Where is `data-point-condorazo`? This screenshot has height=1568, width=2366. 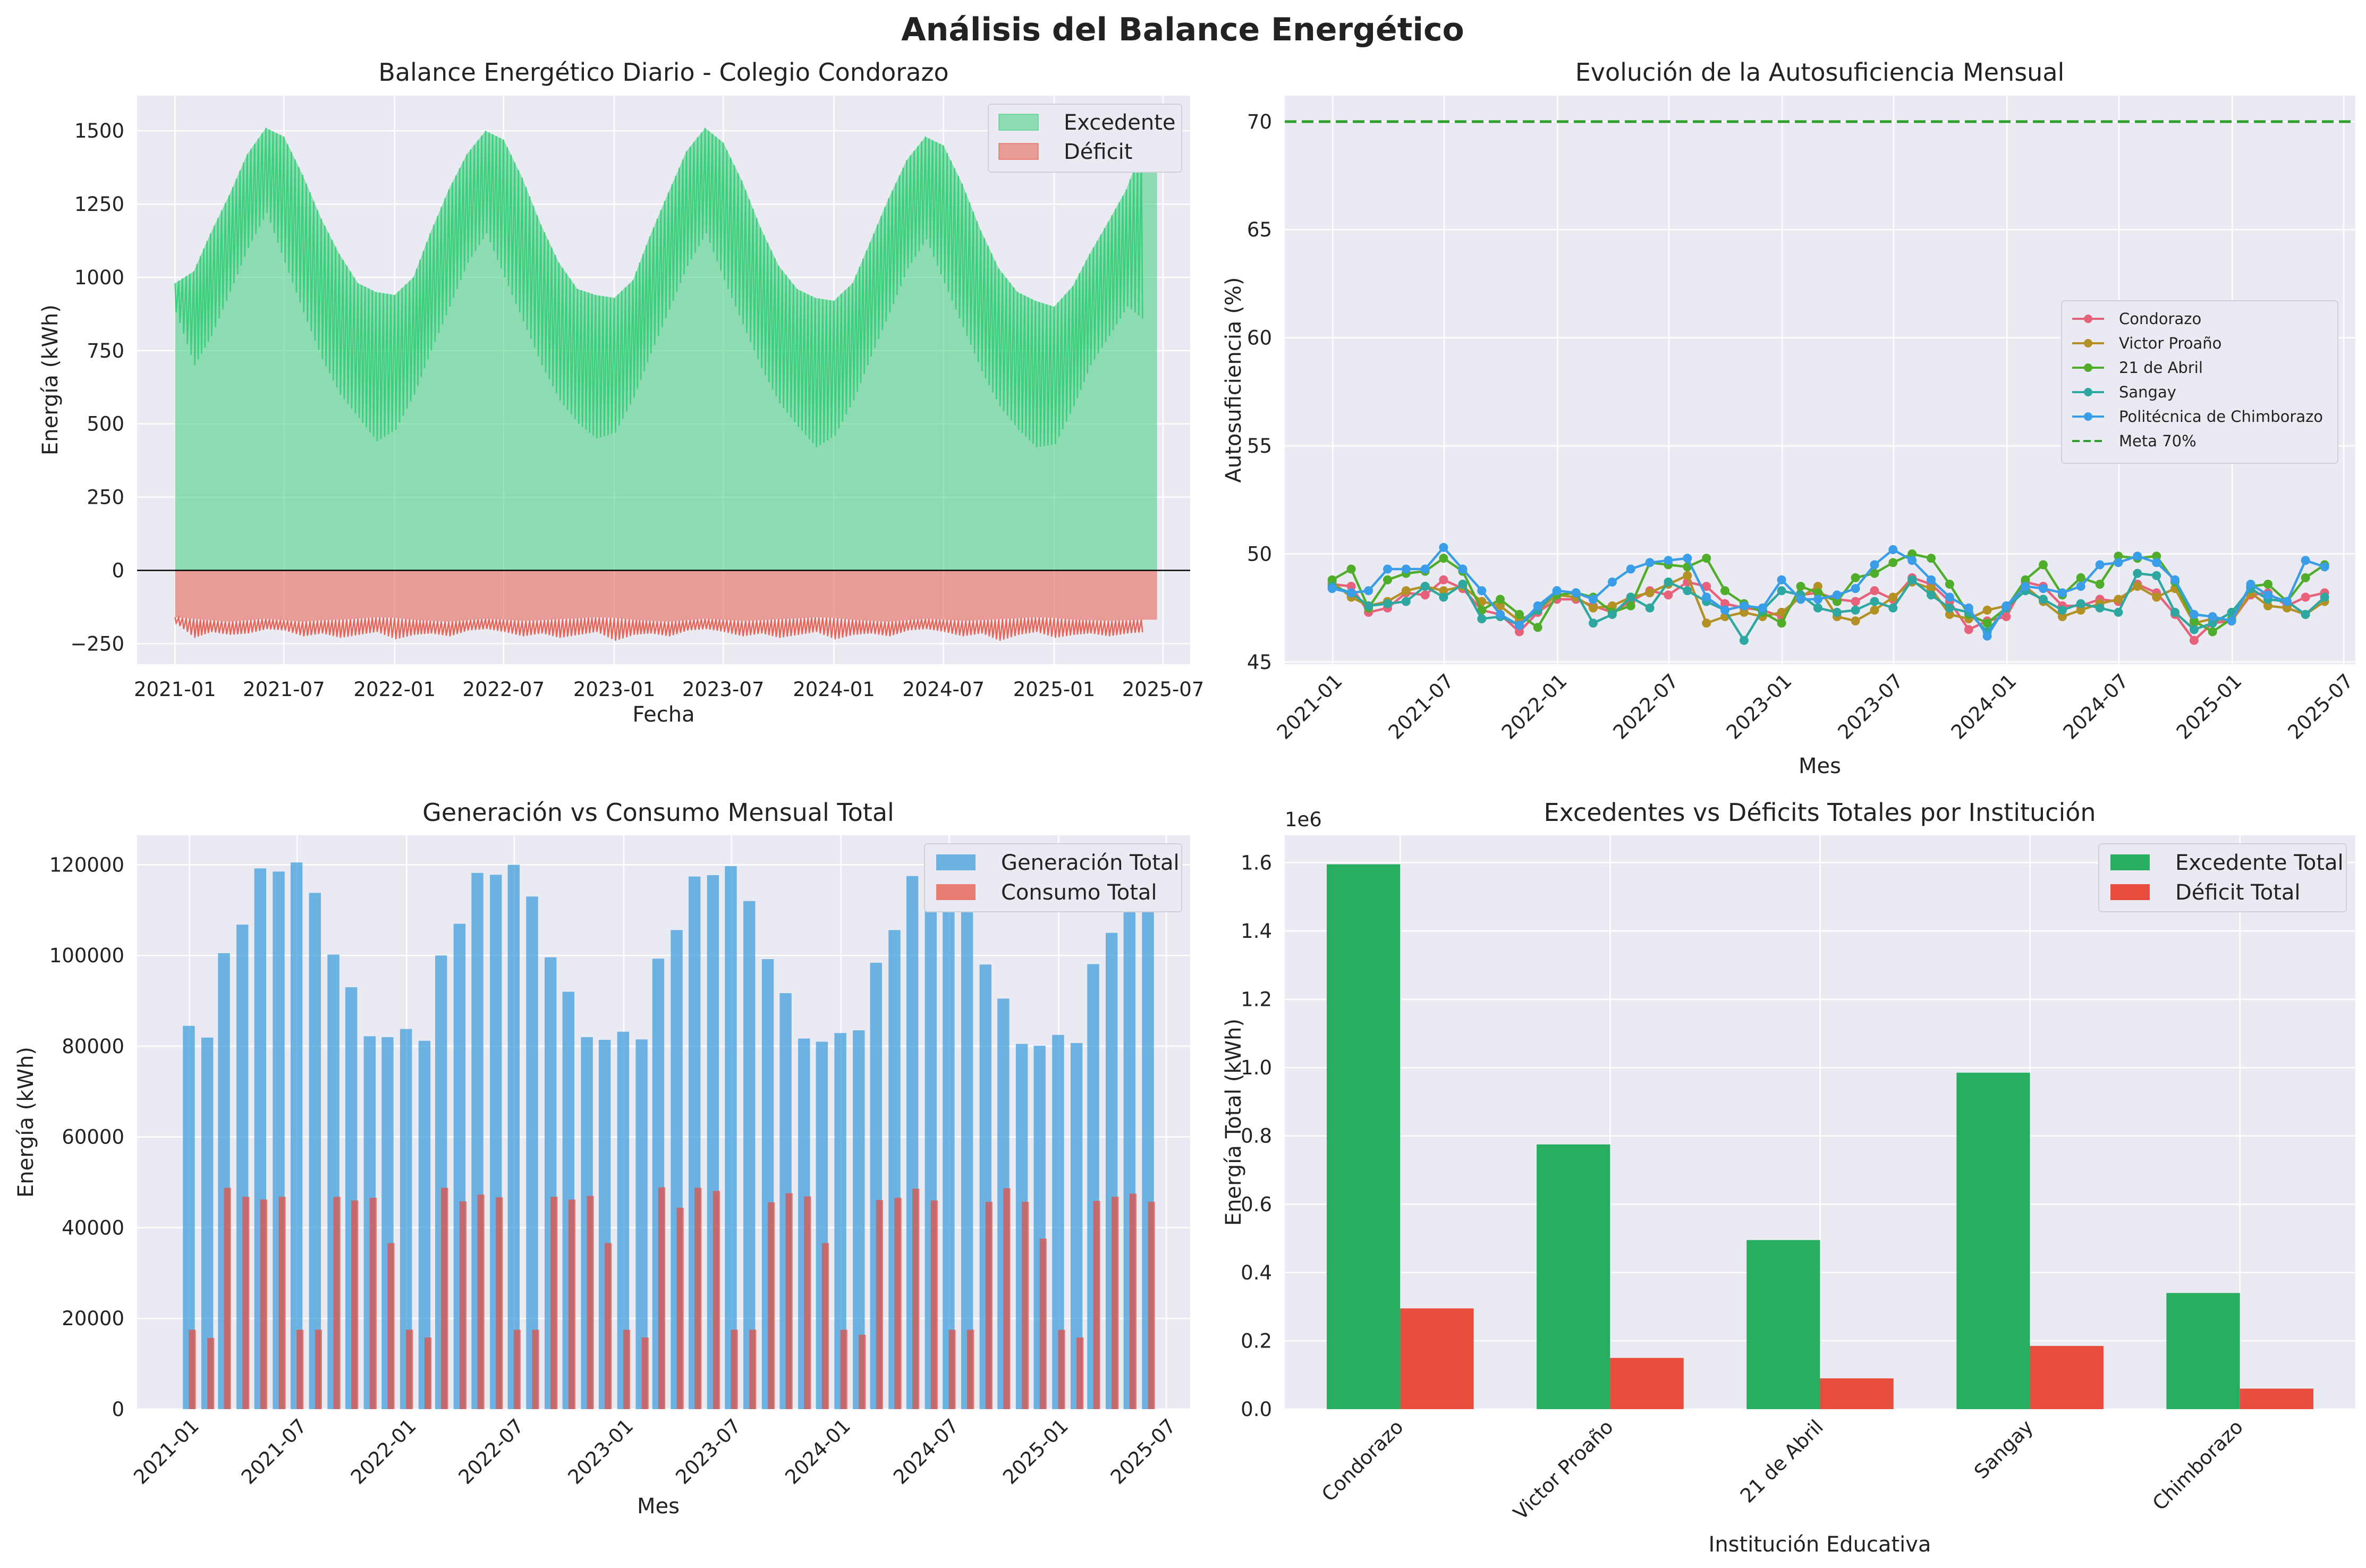 data-point-condorazo is located at coordinates (1706, 586).